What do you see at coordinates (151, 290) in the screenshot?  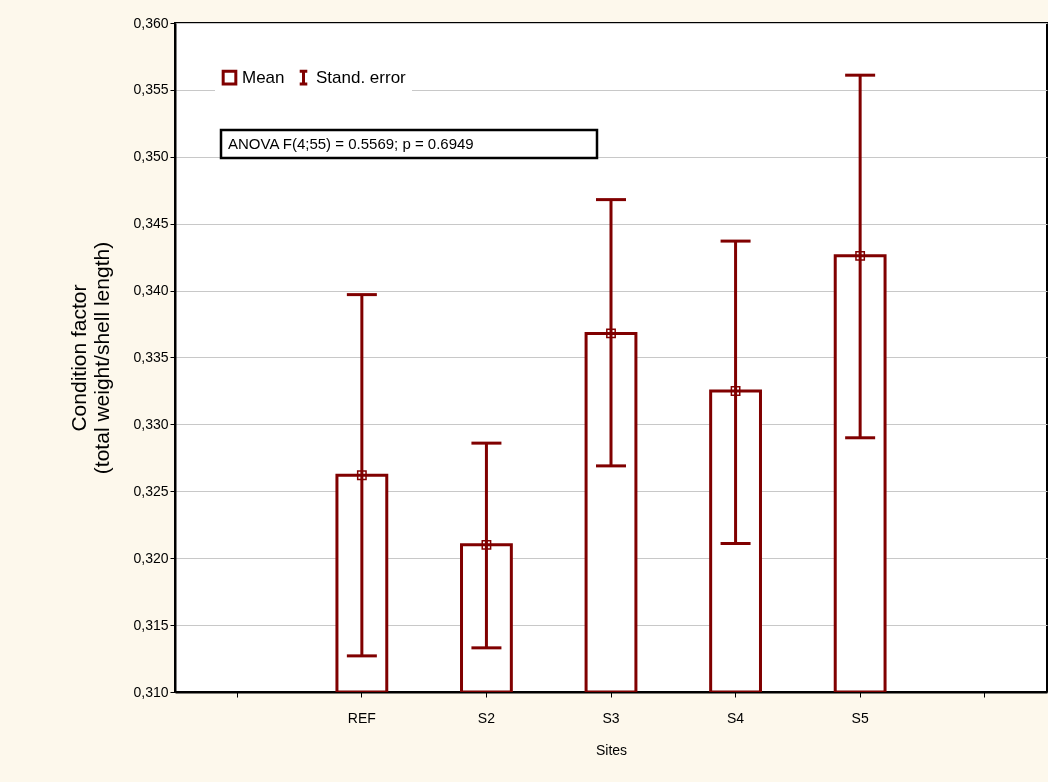 I see `y-tick-label: 0,340` at bounding box center [151, 290].